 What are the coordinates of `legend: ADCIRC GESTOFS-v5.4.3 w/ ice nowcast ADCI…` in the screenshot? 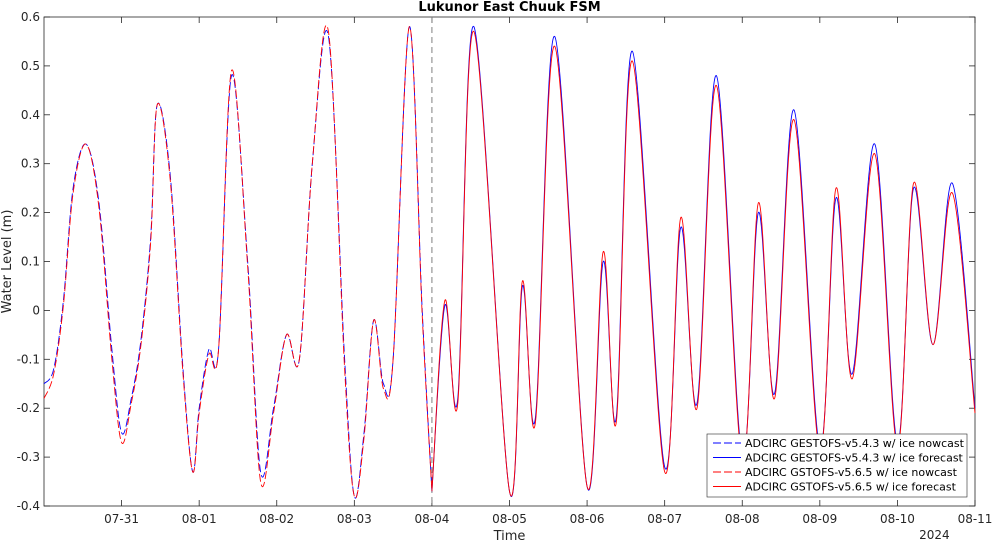 It's located at (837, 465).